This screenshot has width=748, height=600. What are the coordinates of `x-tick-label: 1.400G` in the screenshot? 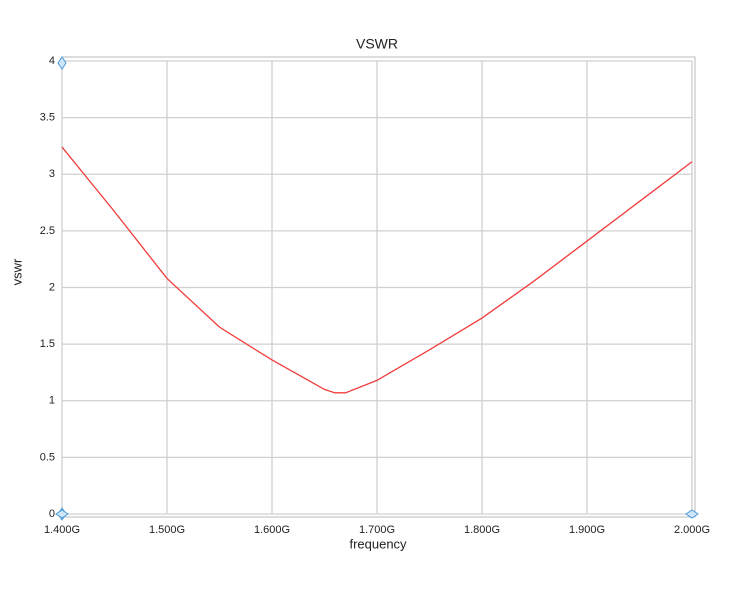 It's located at (62, 530).